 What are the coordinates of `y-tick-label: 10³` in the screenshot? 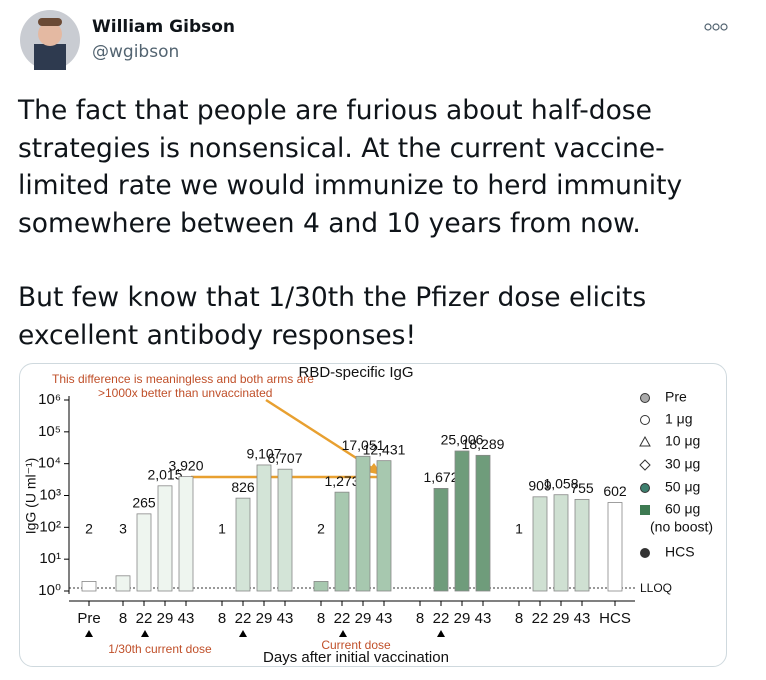 It's located at (50, 494).